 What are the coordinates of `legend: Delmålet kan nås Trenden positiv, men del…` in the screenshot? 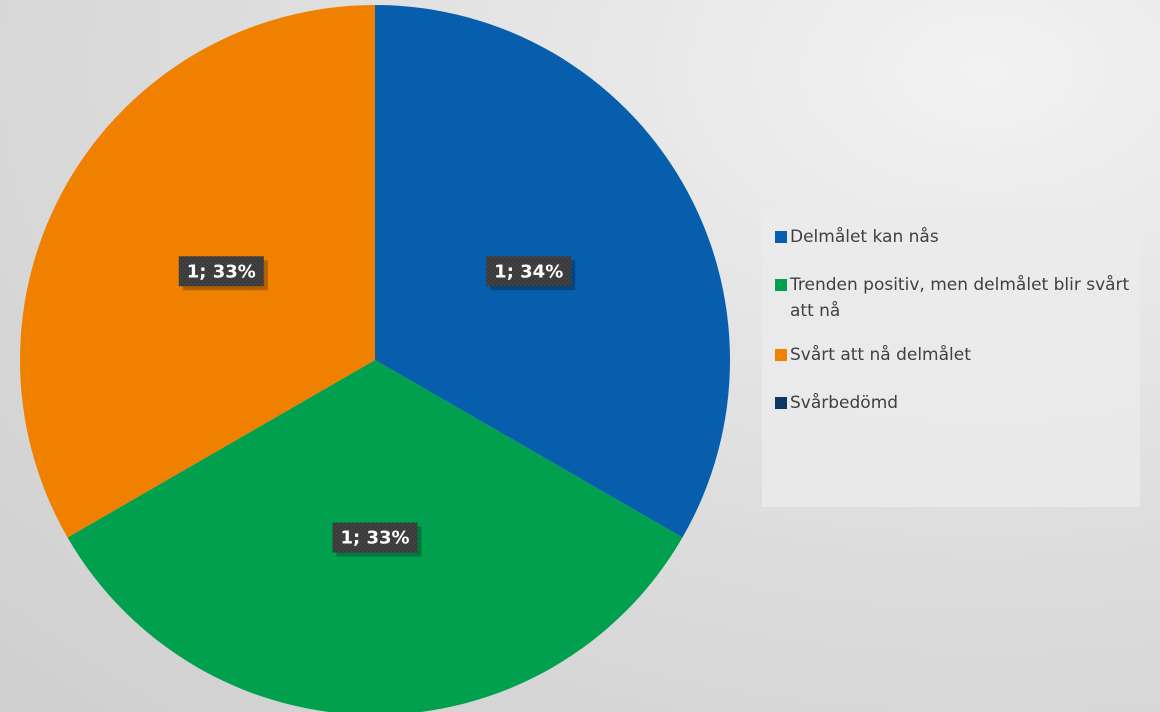 It's located at (951, 358).